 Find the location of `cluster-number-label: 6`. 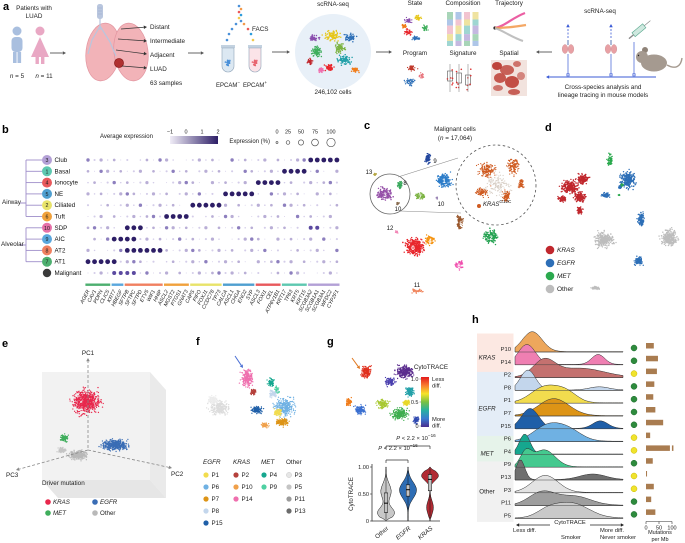

cluster-number-label: 6 is located at coordinates (459, 267).